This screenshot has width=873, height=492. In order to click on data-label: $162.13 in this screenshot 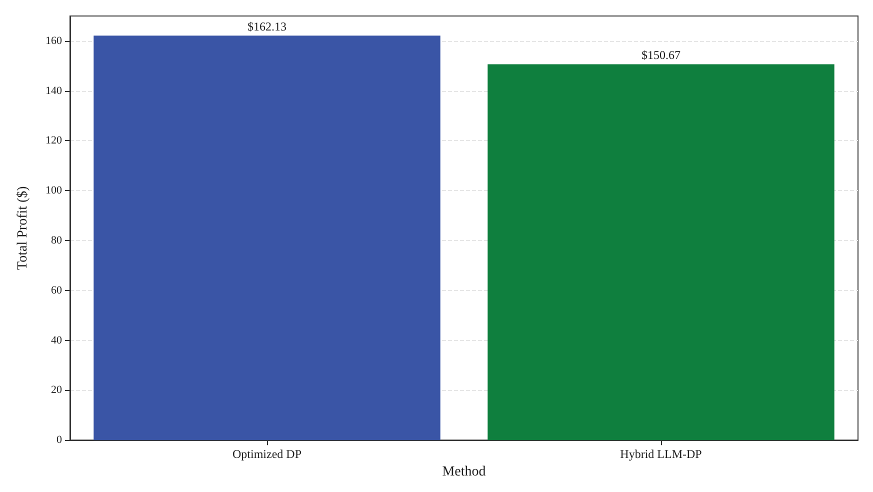, I will do `click(267, 27)`.